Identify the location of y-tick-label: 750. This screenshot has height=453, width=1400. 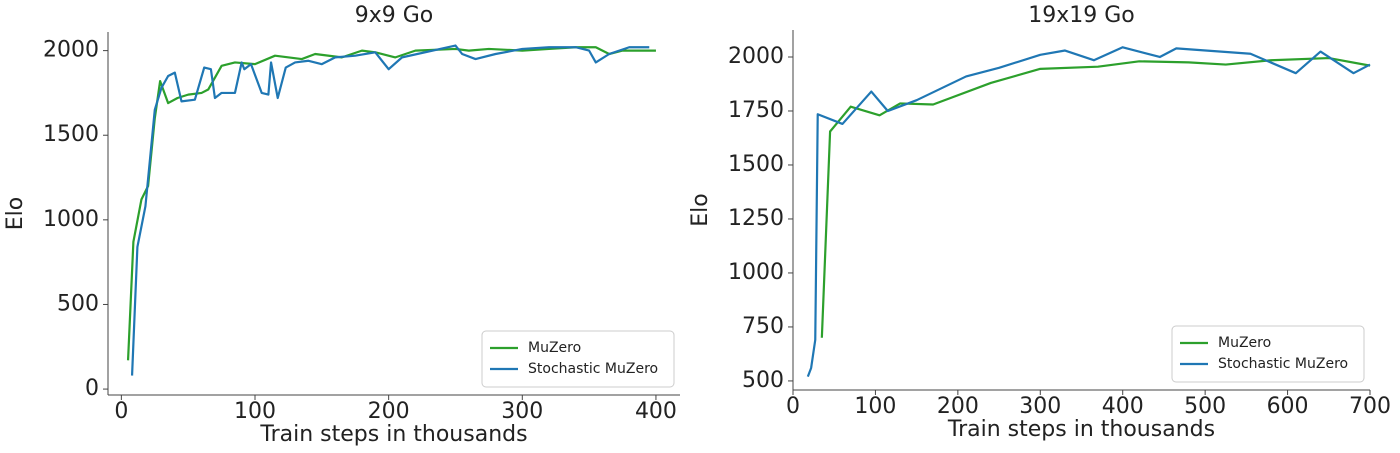
(763, 326).